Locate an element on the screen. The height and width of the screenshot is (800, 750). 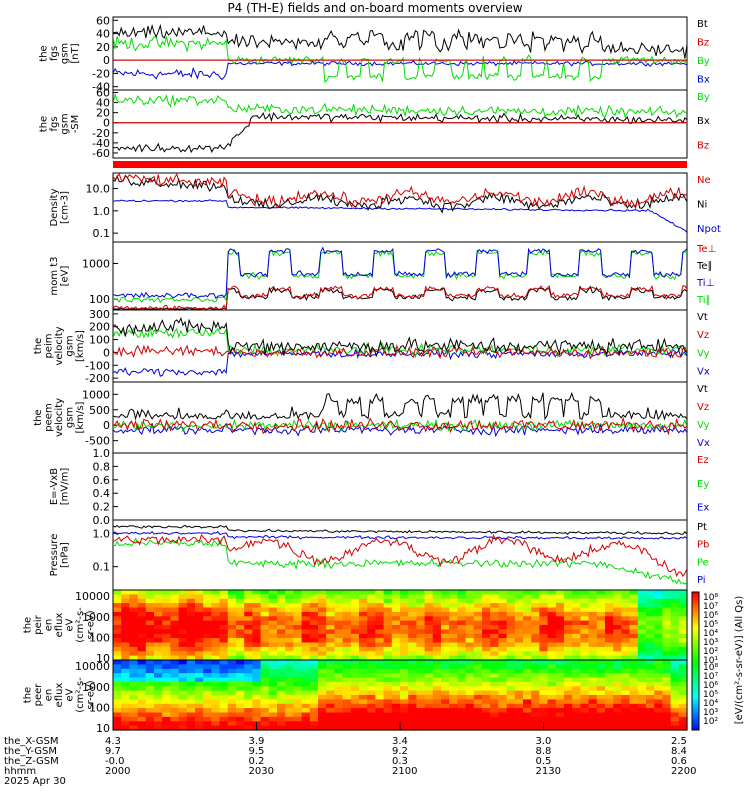
series-line-Bt is located at coordinates (400, 41).